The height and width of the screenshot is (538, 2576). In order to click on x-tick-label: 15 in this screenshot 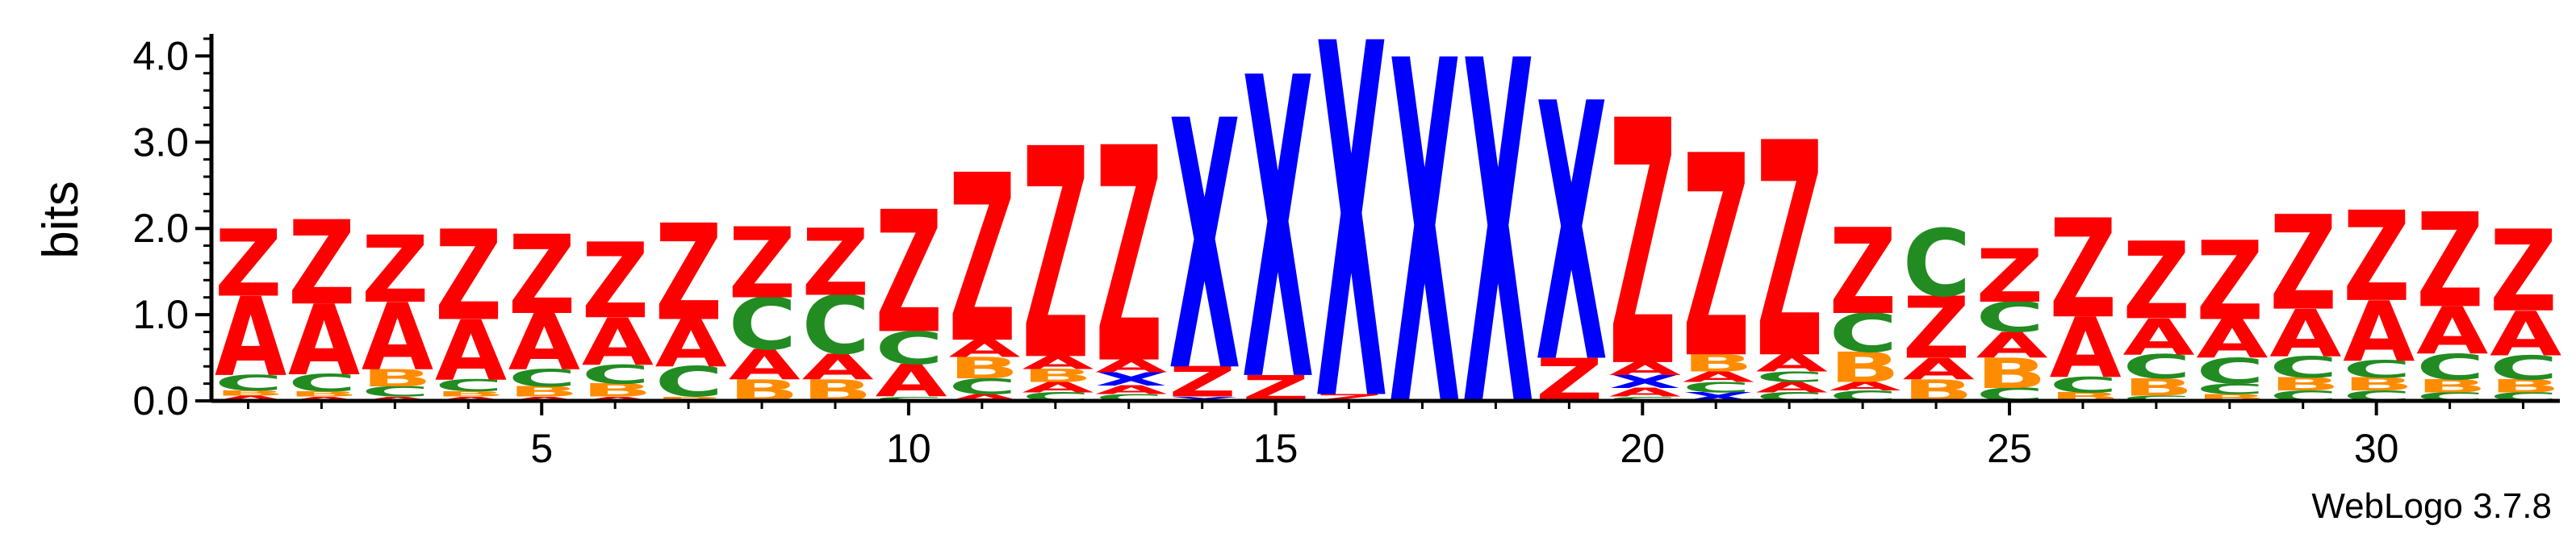, I will do `click(1275, 448)`.